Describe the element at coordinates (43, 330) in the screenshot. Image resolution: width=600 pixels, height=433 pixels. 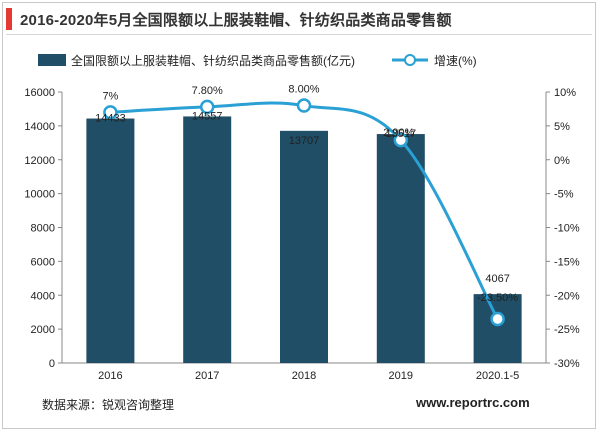
I see `left-axis-tick-label: 2000` at that location.